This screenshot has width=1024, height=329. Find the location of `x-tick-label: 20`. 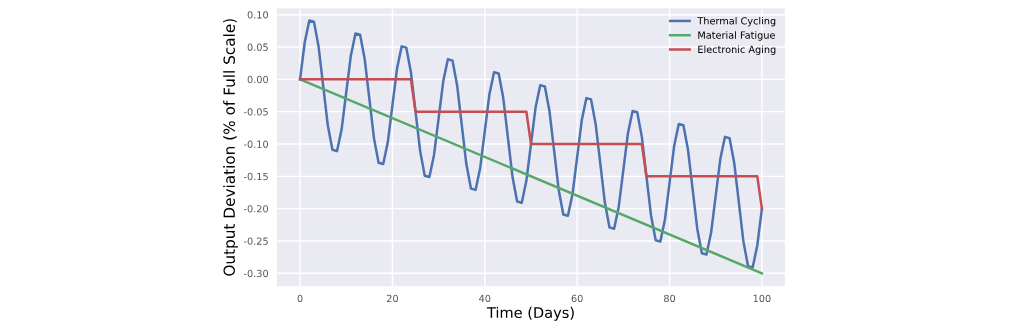

x-tick-label: 20 is located at coordinates (392, 298).